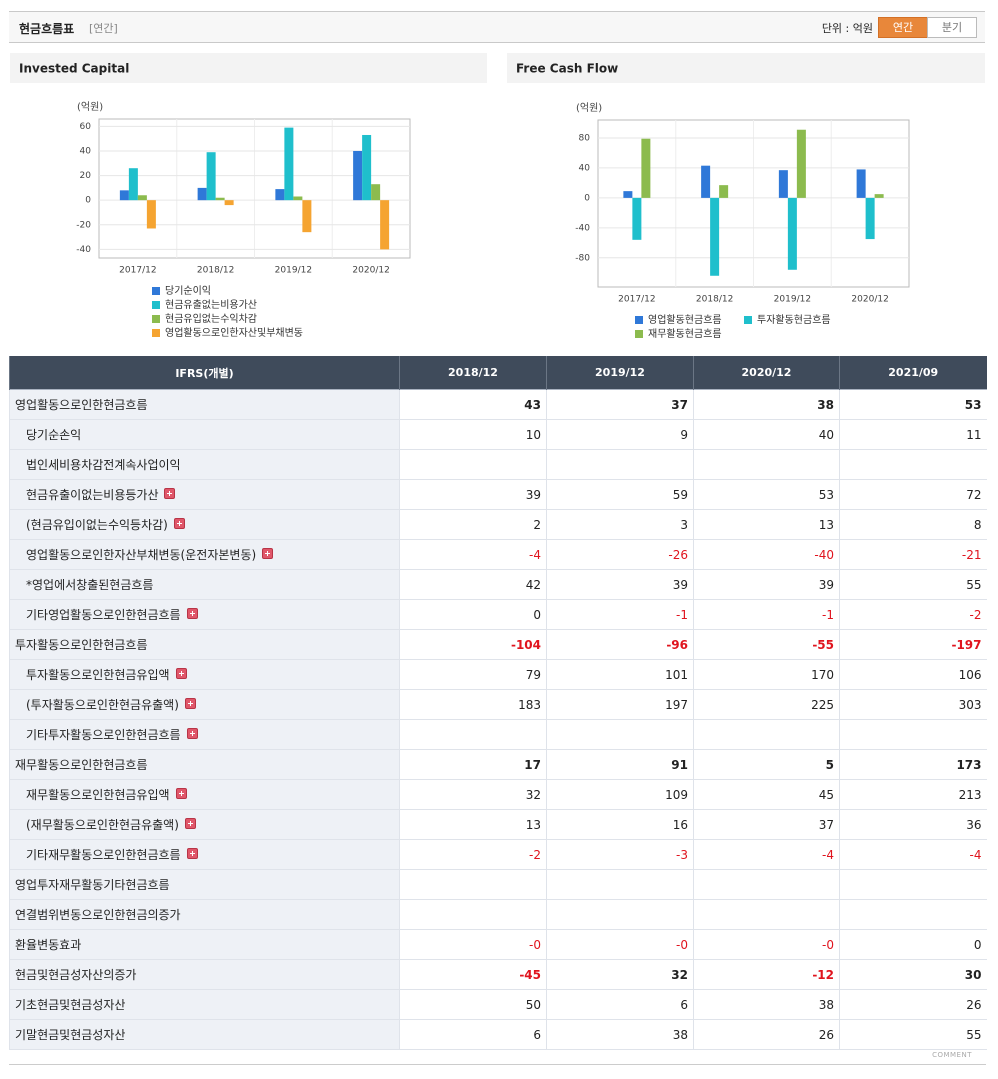  I want to click on value-cell: 17, so click(473, 764).